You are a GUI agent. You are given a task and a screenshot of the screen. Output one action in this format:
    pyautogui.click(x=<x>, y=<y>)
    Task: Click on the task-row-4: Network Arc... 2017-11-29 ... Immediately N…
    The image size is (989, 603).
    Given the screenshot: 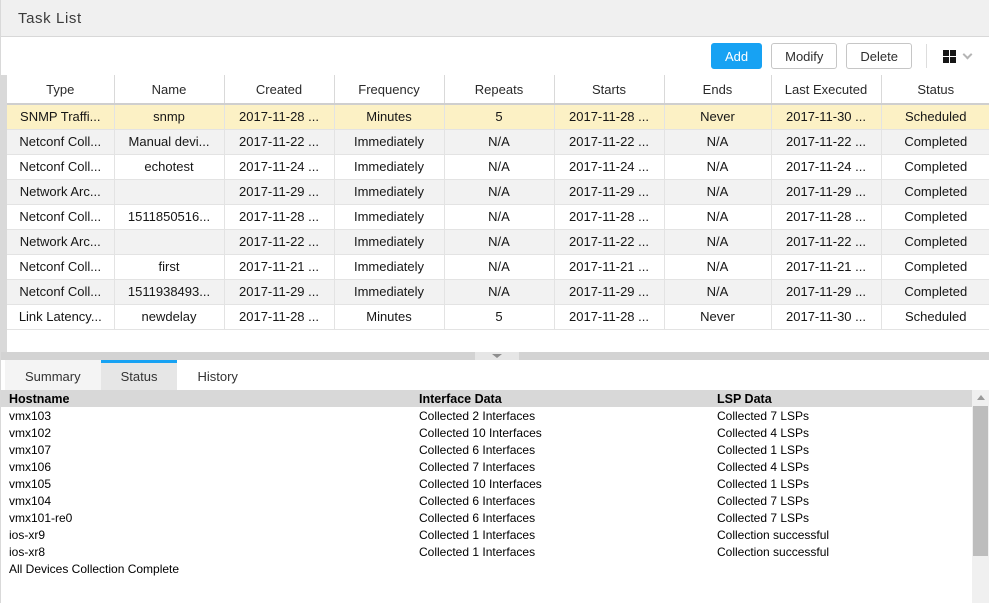 What is the action you would take?
    pyautogui.click(x=498, y=192)
    